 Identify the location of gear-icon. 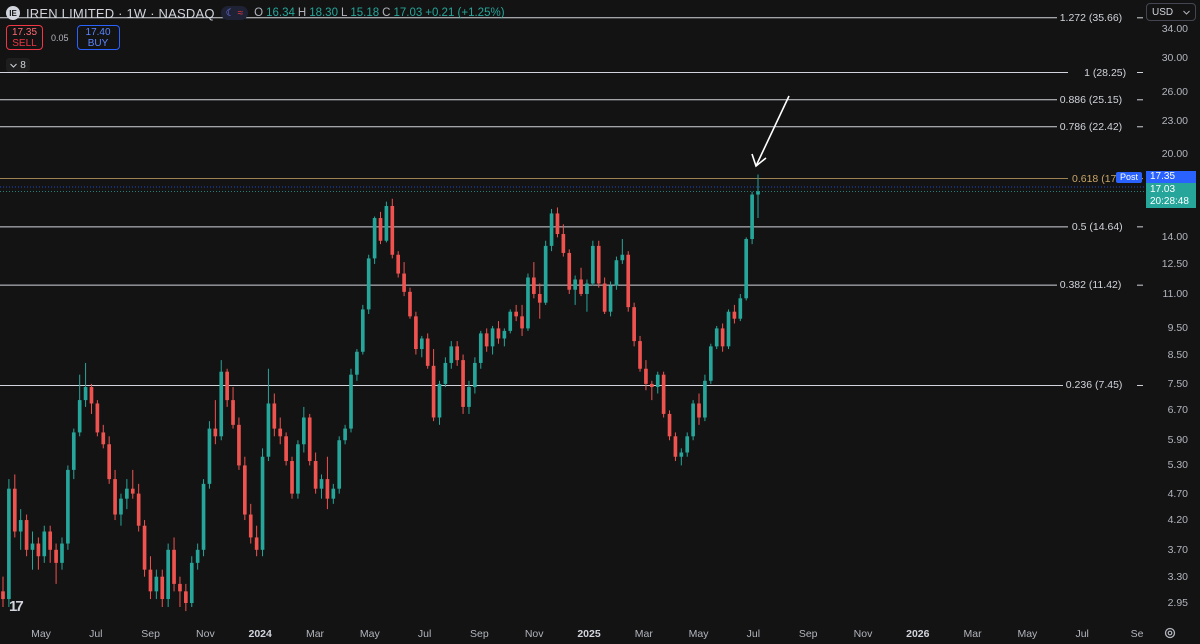
(1170, 633).